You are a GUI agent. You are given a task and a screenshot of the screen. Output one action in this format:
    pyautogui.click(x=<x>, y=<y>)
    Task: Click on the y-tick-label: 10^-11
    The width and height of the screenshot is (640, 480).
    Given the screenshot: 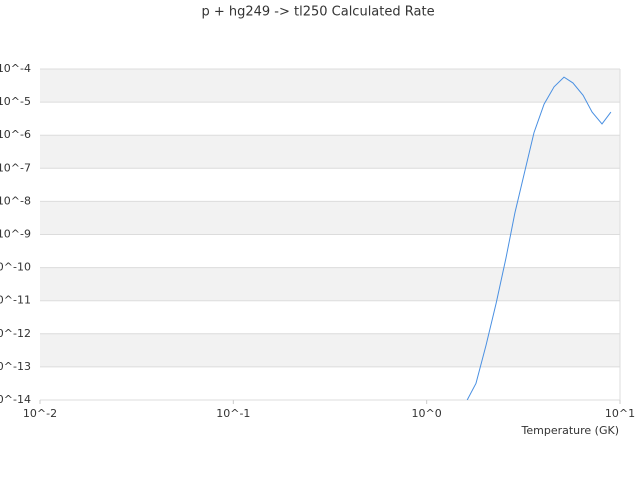 What is the action you would take?
    pyautogui.click(x=15, y=300)
    